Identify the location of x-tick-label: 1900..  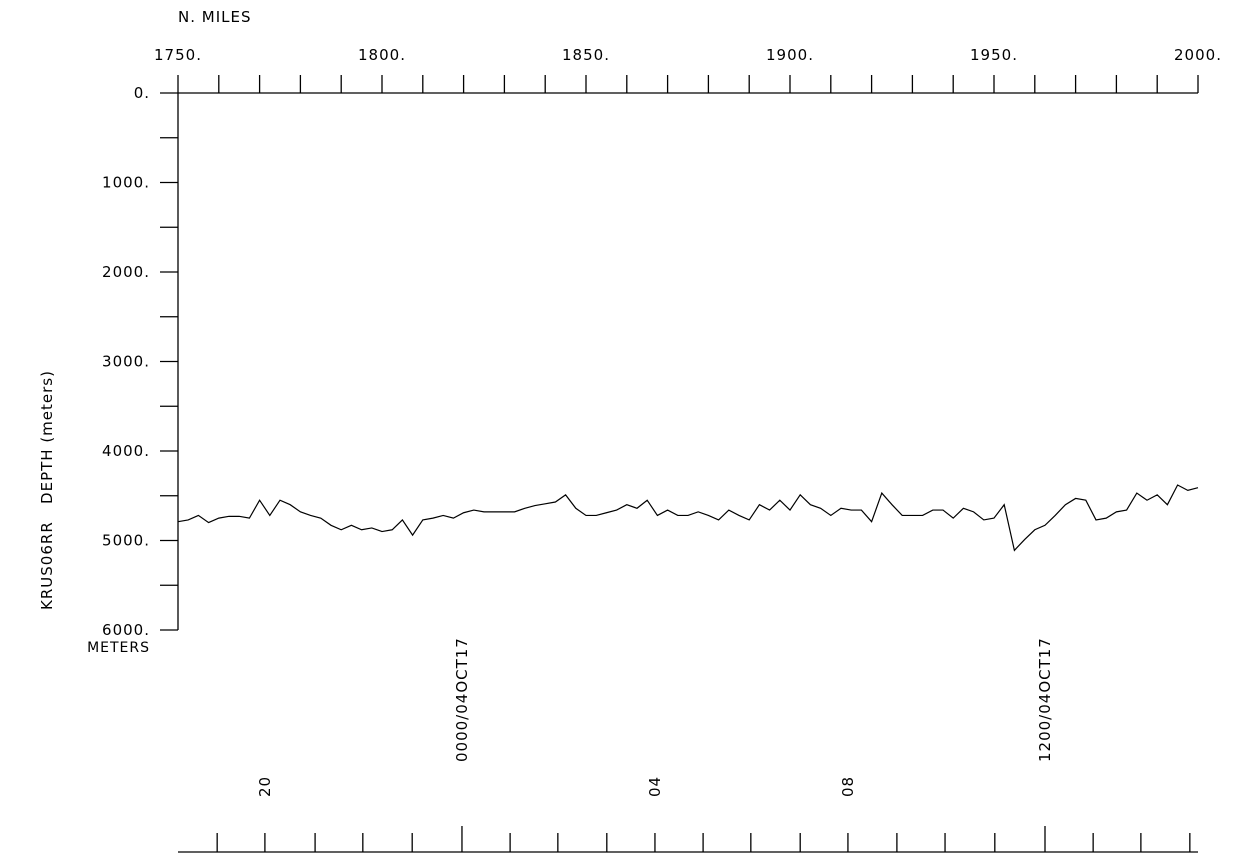
(790, 55).